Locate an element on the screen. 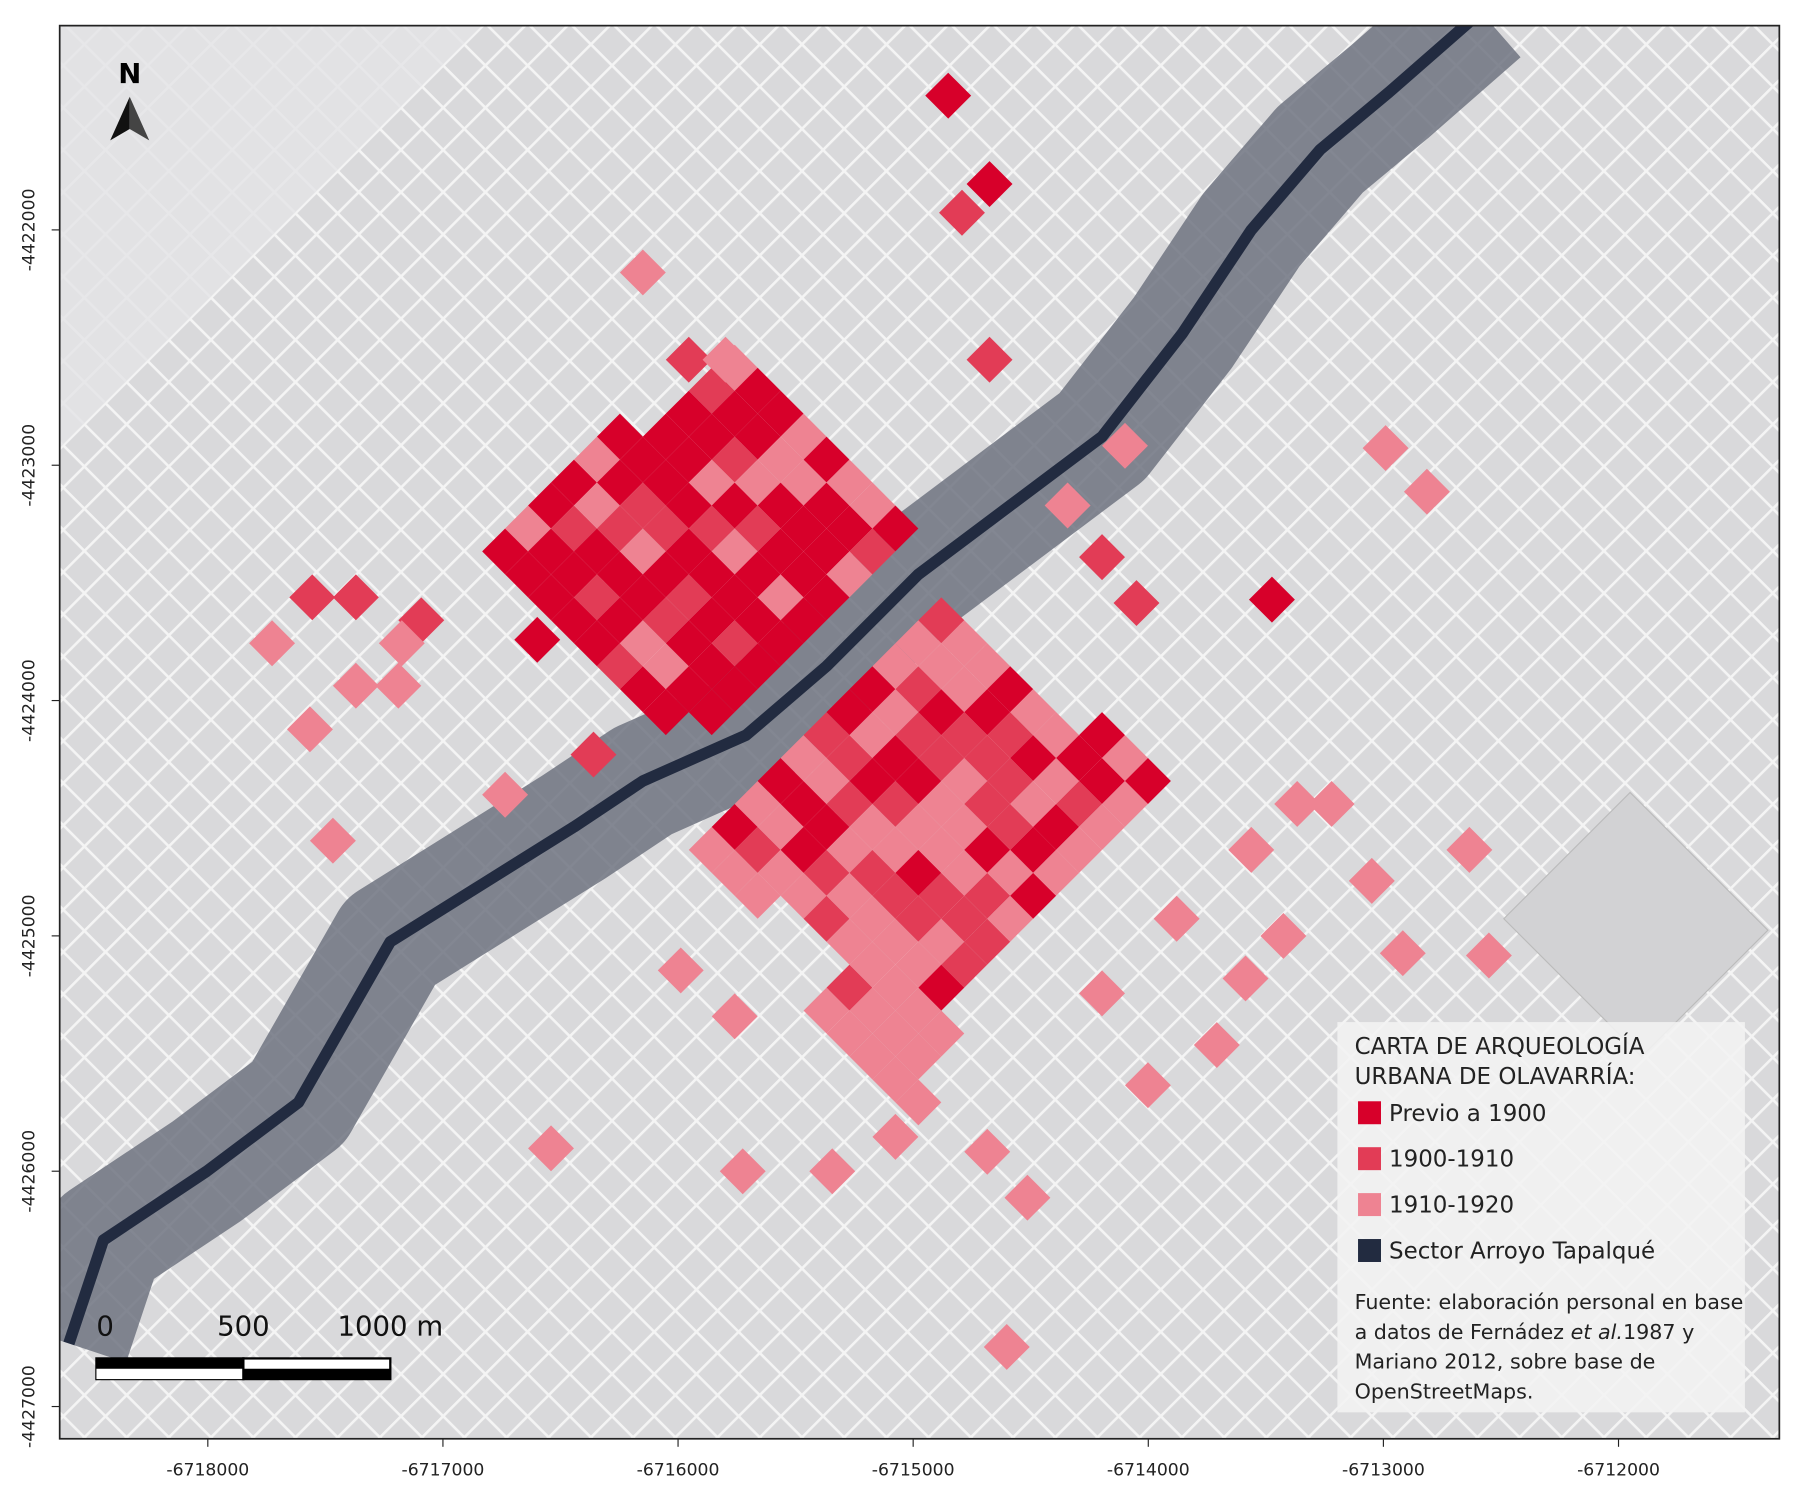  x-tick-label: -6718000 is located at coordinates (207, 1471).